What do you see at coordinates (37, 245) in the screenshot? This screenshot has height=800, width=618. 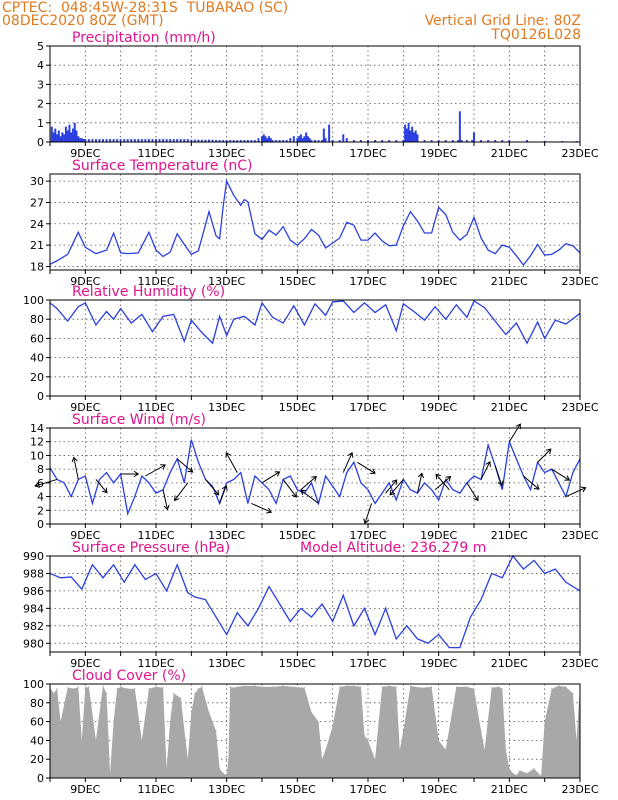 I see `y-tick-label: 21` at bounding box center [37, 245].